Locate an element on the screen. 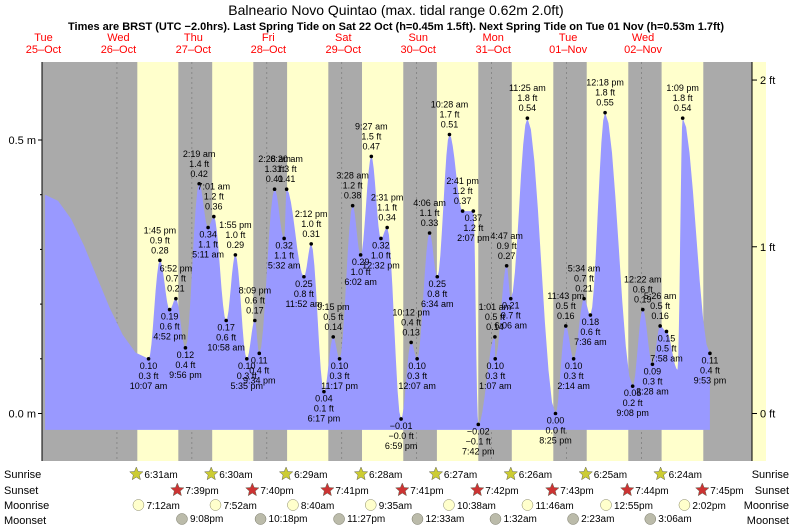 This screenshot has height=525, width=793. tide-height-m-label: 0.51 is located at coordinates (450, 125).